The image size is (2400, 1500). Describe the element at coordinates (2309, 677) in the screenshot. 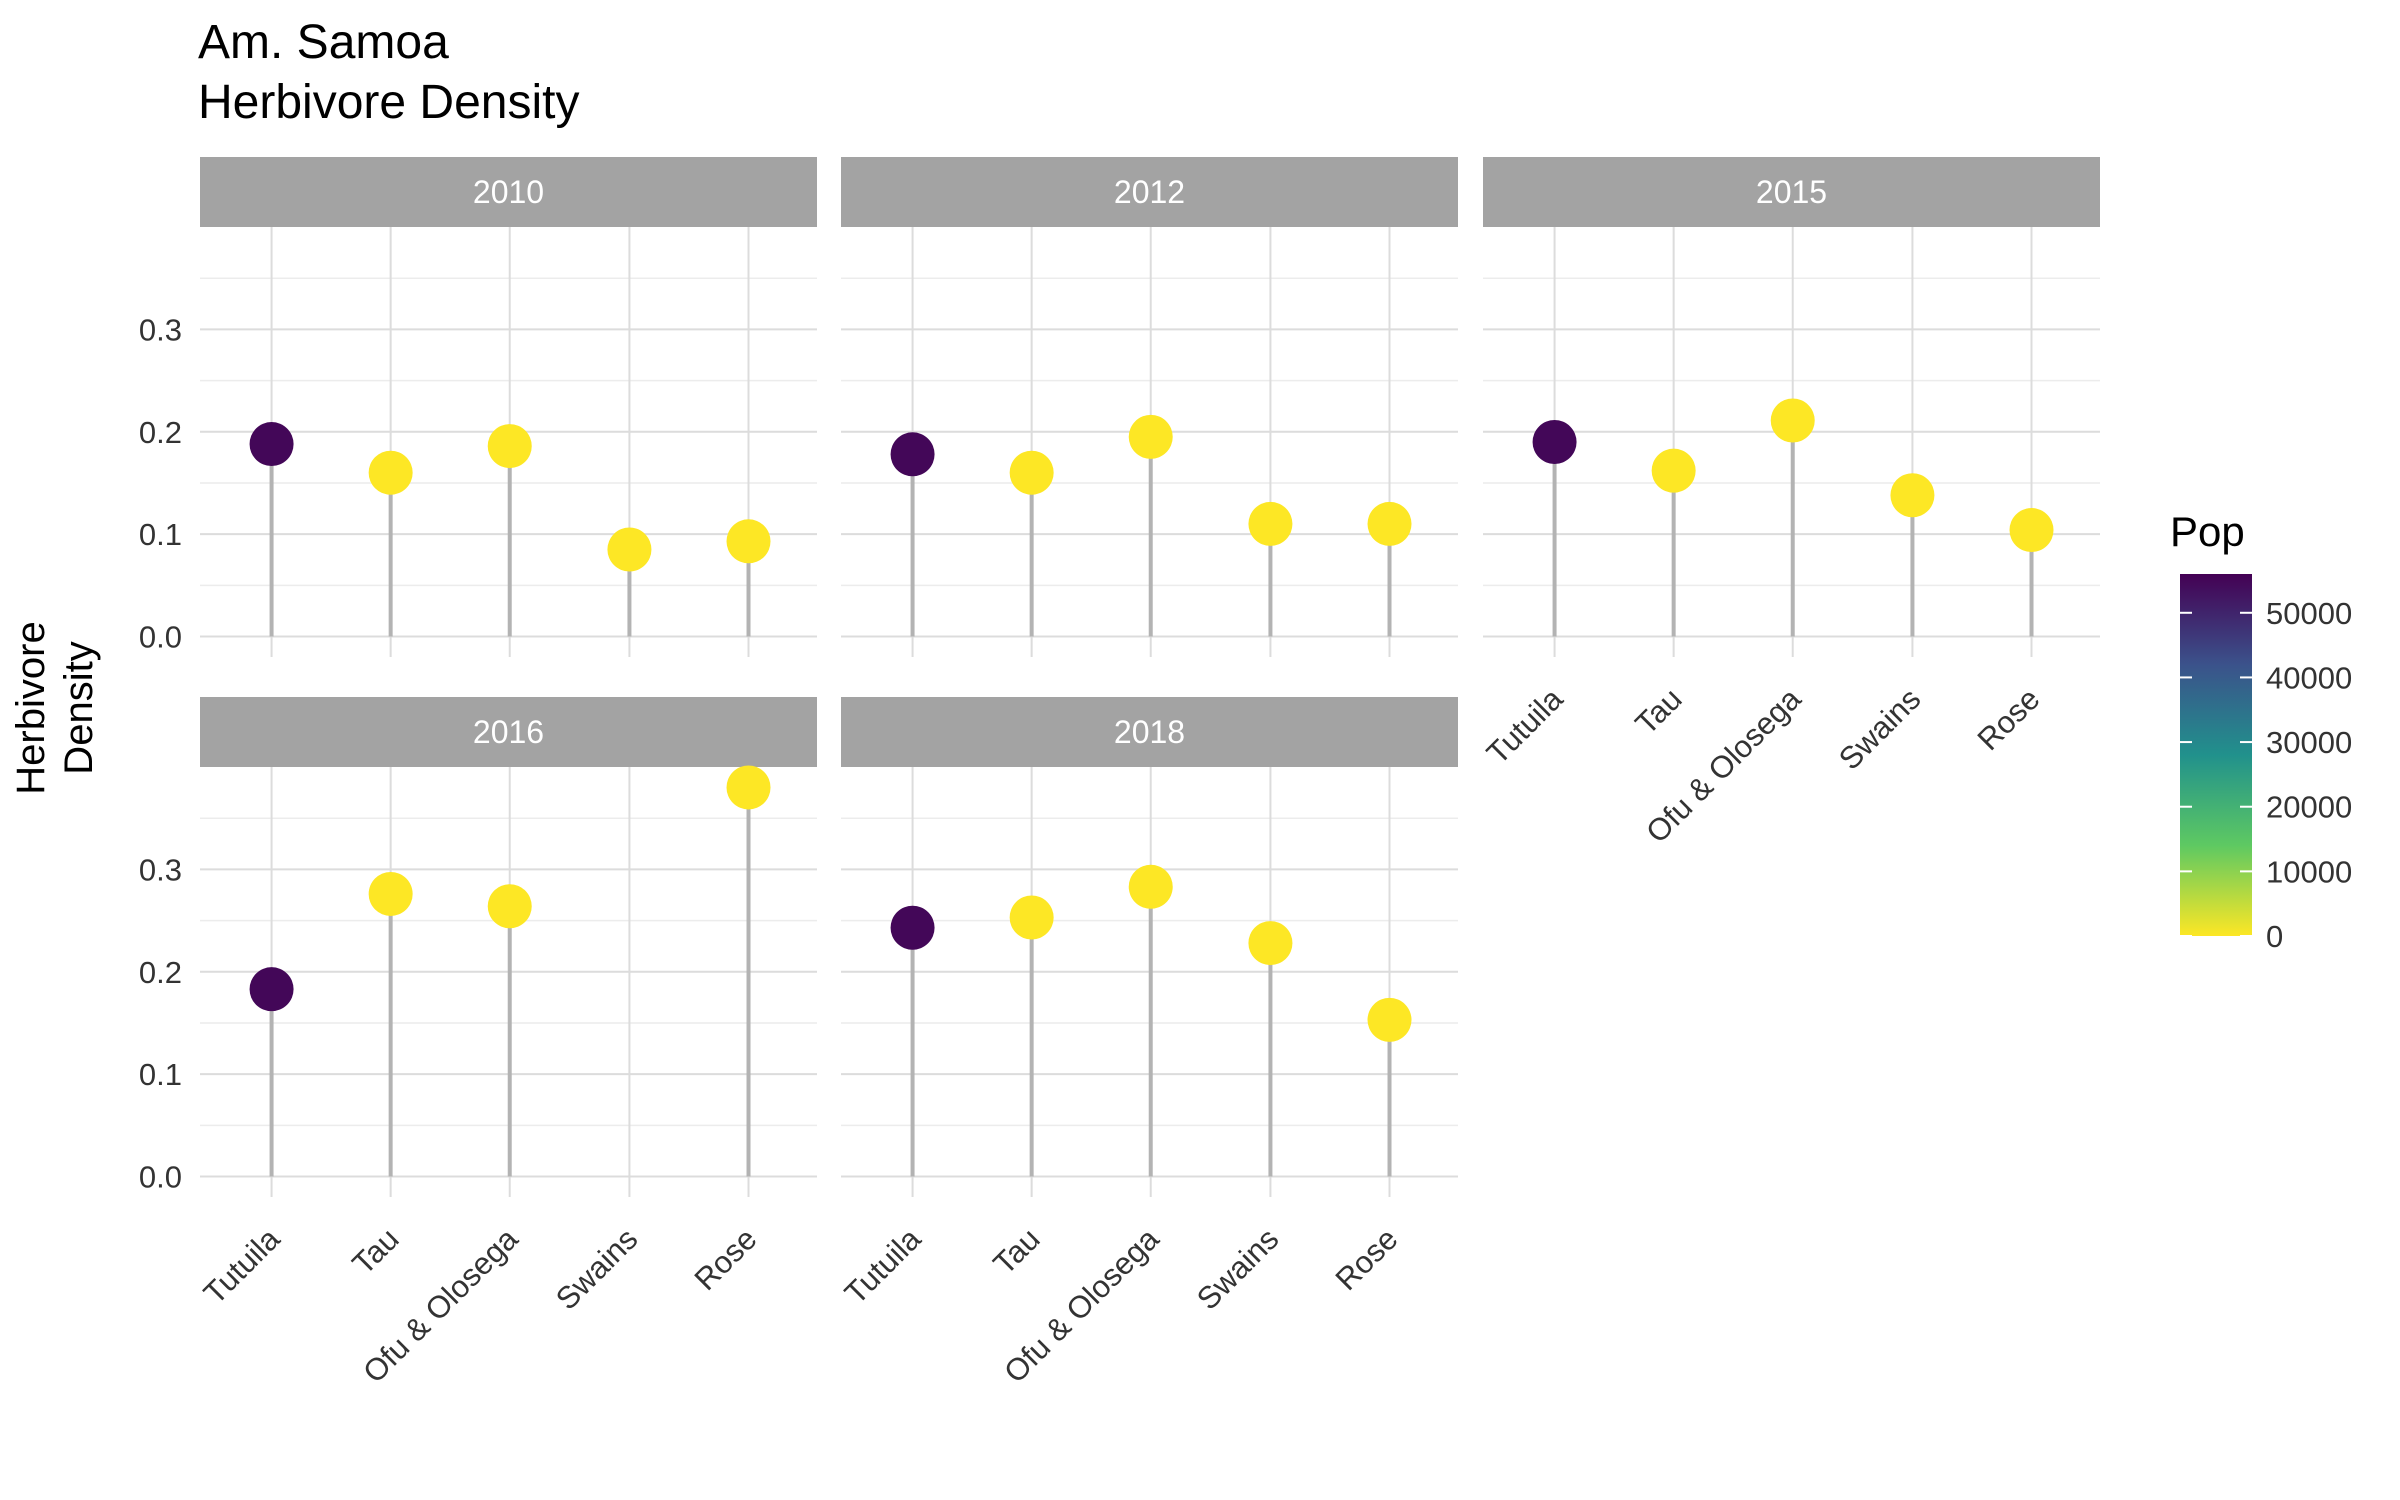

I see `legend-tick-label: 40000` at that location.